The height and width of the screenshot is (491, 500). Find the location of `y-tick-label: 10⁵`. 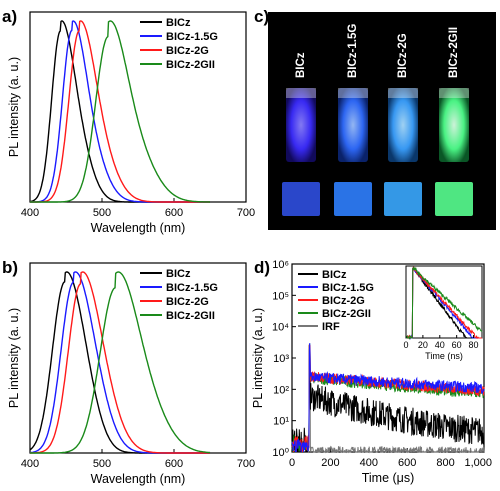

y-tick-label: 10⁵ is located at coordinates (280, 296).